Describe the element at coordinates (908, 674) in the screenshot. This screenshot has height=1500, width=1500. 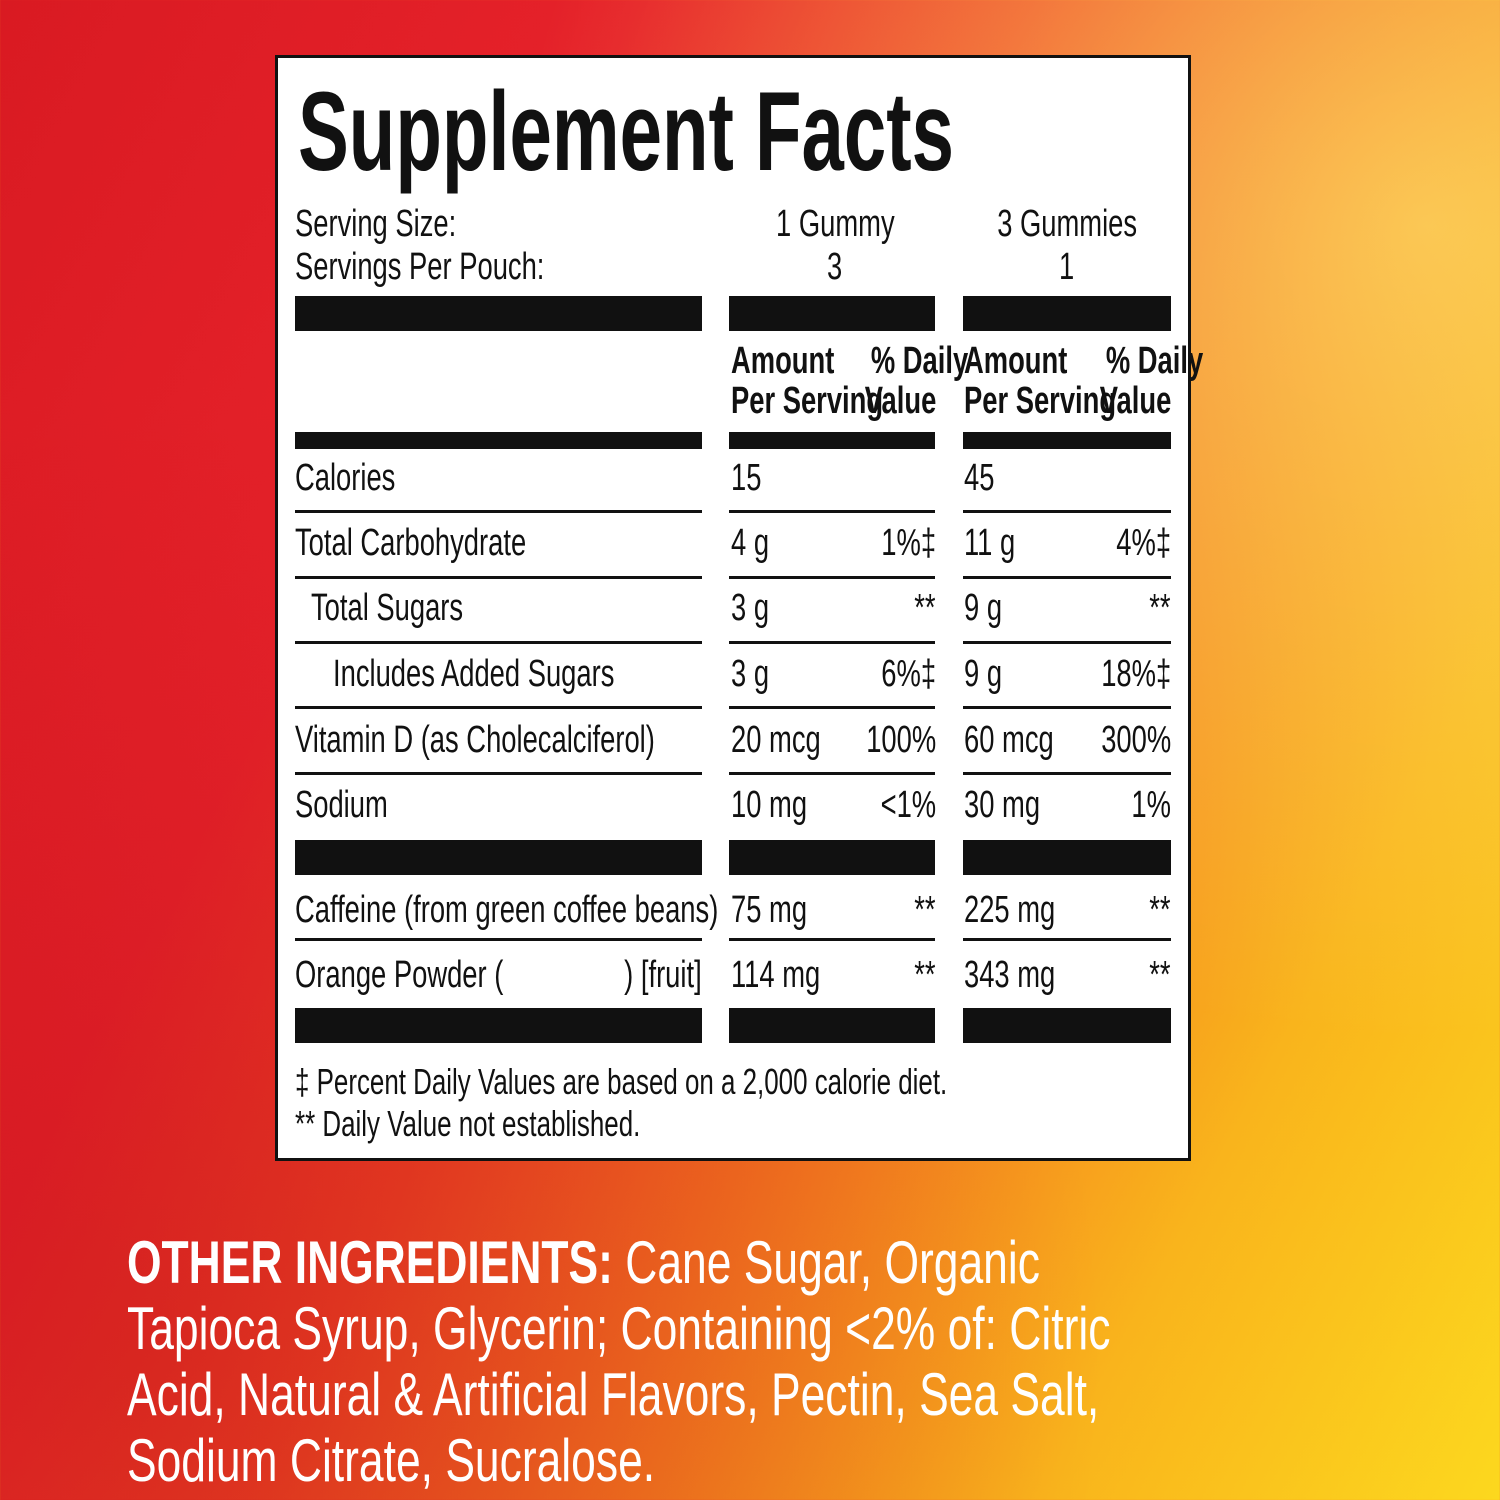
I see `col1-daily-value: 6%‡` at that location.